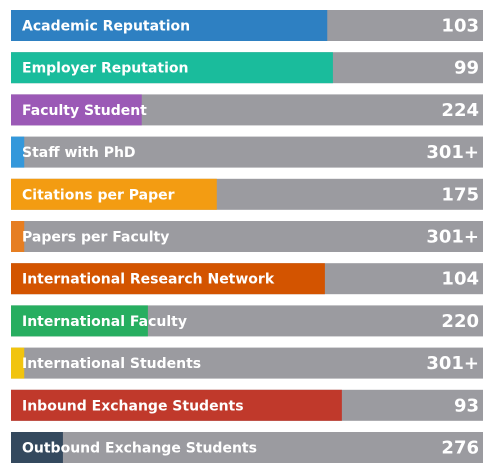 Image resolution: width=496 pixels, height=475 pixels. Describe the element at coordinates (460, 110) in the screenshot. I see `rank: 224` at that location.